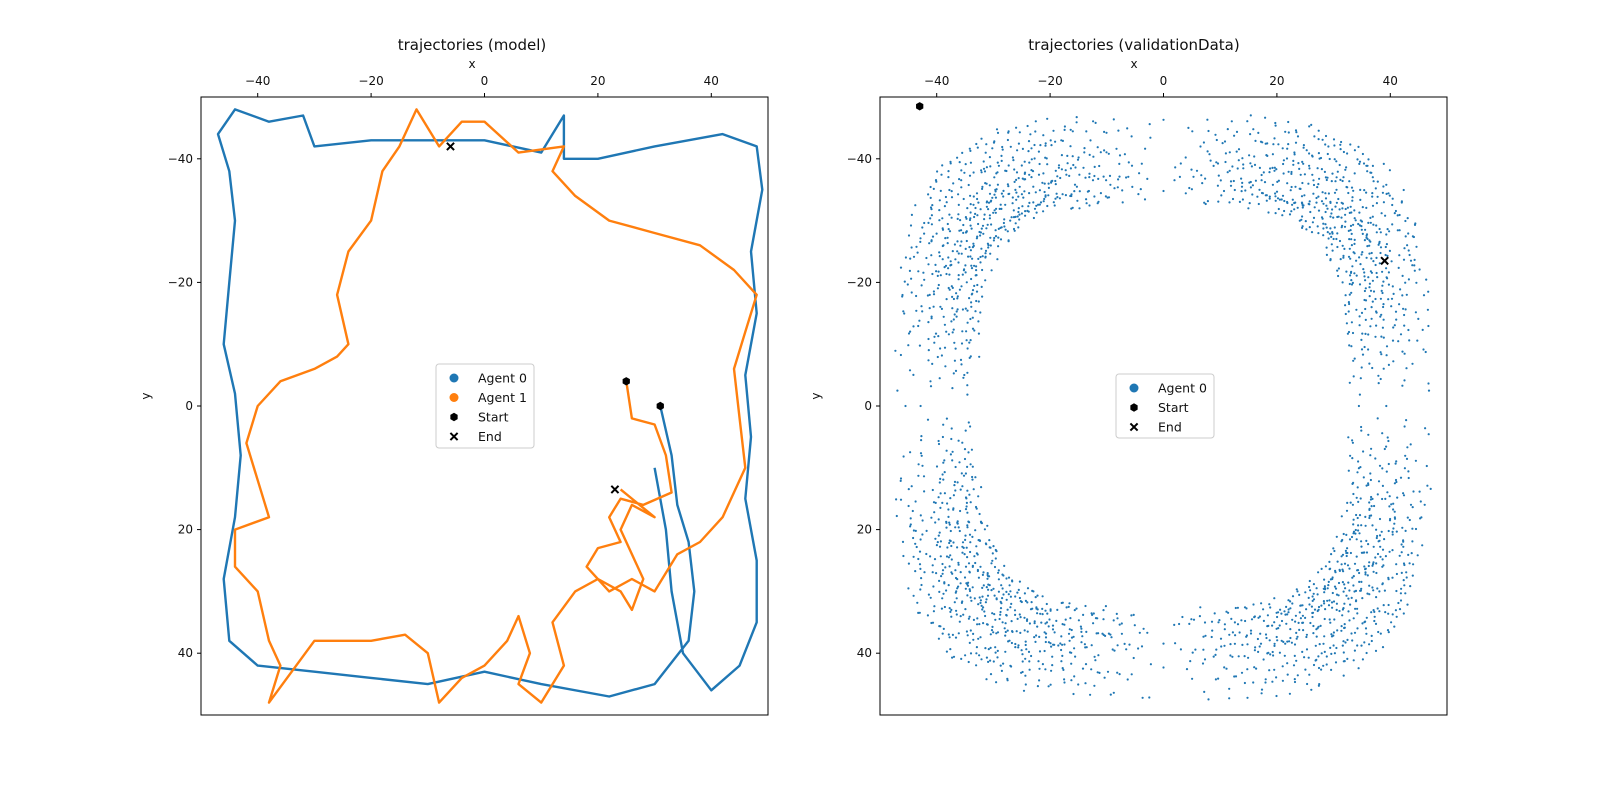  I want to click on panel-model-title: trajectories (model), so click(472, 45).